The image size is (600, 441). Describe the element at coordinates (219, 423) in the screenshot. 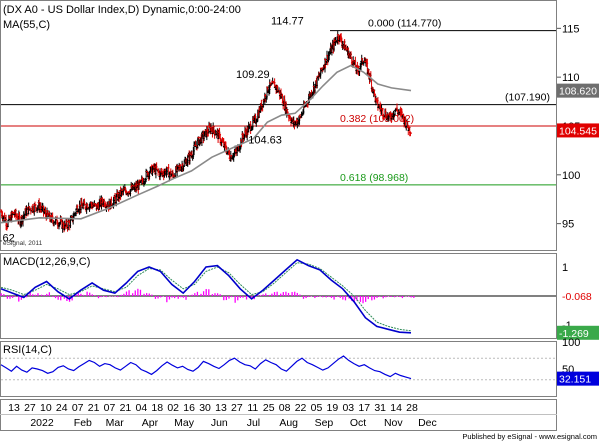

I see `time-month-label: Jun` at that location.